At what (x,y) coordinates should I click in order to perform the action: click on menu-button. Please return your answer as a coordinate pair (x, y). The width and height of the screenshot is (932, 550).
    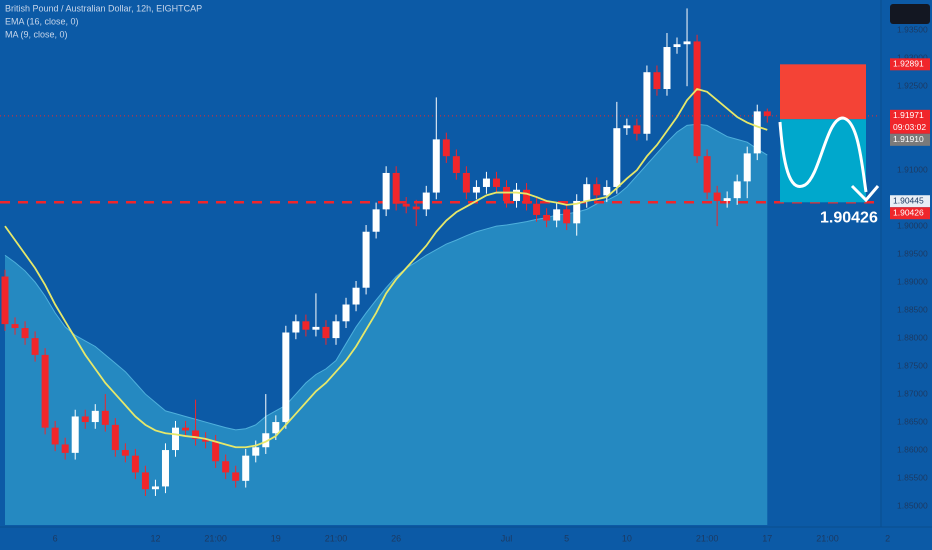
    Looking at the image, I should click on (910, 14).